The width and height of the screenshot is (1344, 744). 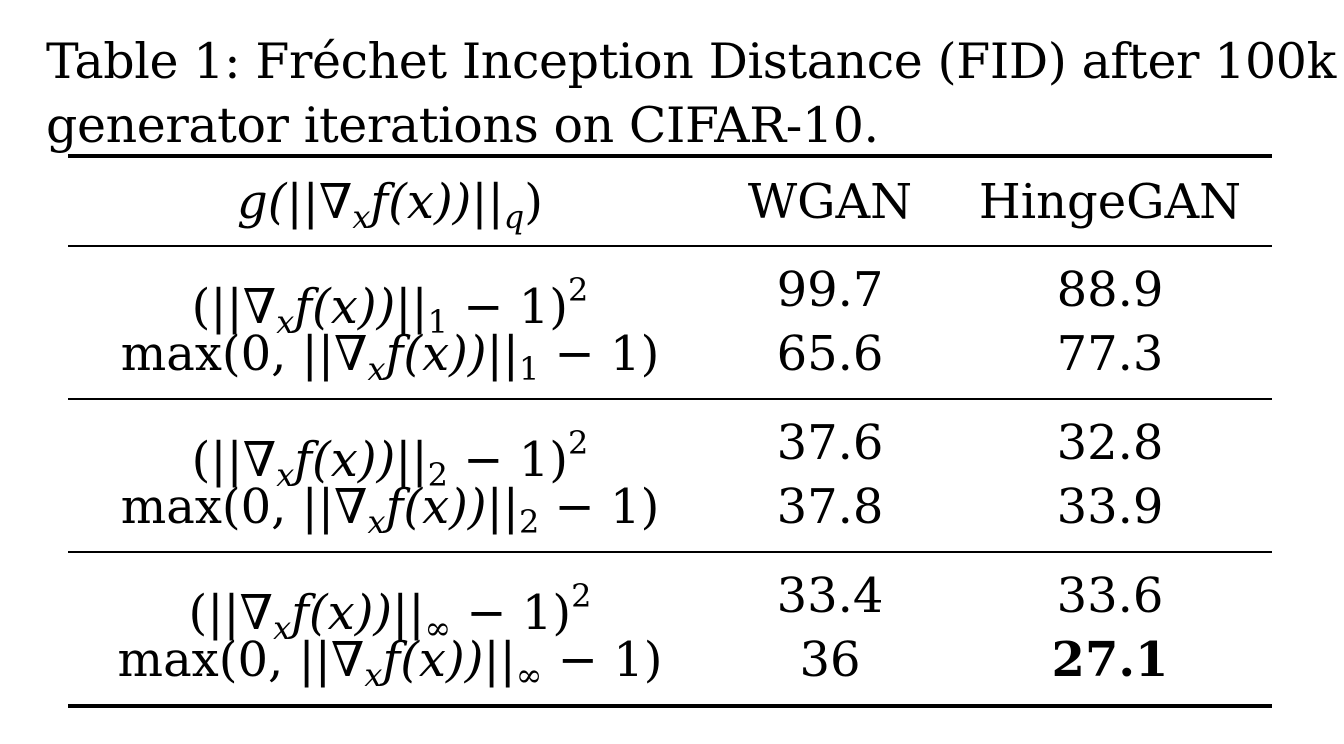 What do you see at coordinates (830, 202) in the screenshot?
I see `header-wgan: WGAN` at bounding box center [830, 202].